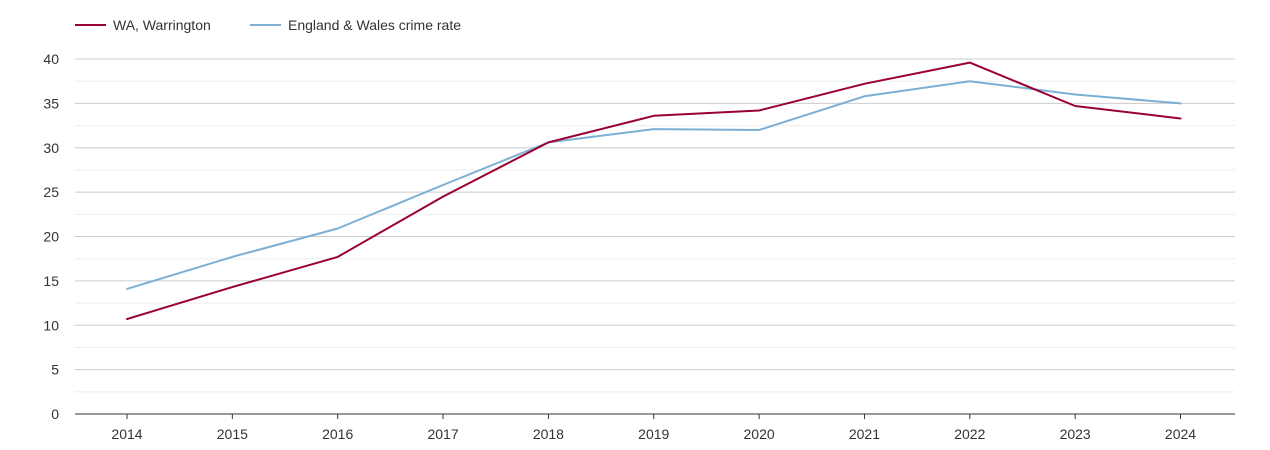  What do you see at coordinates (51, 325) in the screenshot?
I see `y-tick-label: 10` at bounding box center [51, 325].